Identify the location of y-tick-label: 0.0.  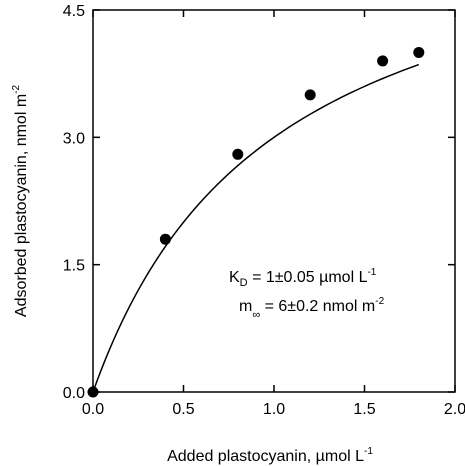
(74, 393).